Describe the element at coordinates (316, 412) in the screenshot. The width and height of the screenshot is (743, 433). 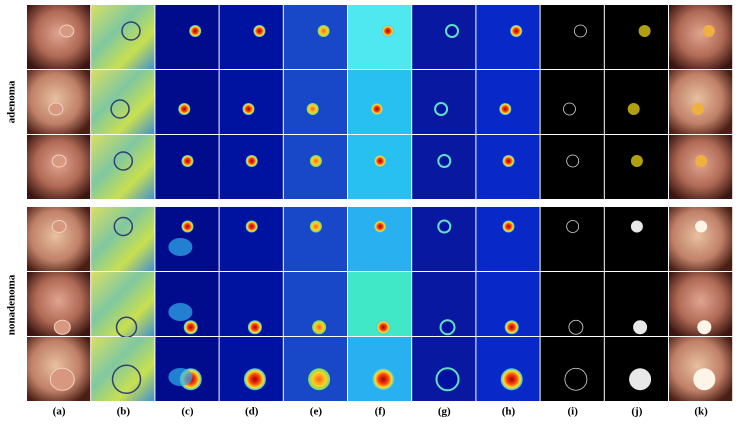
I see `column-label: (e)` at that location.